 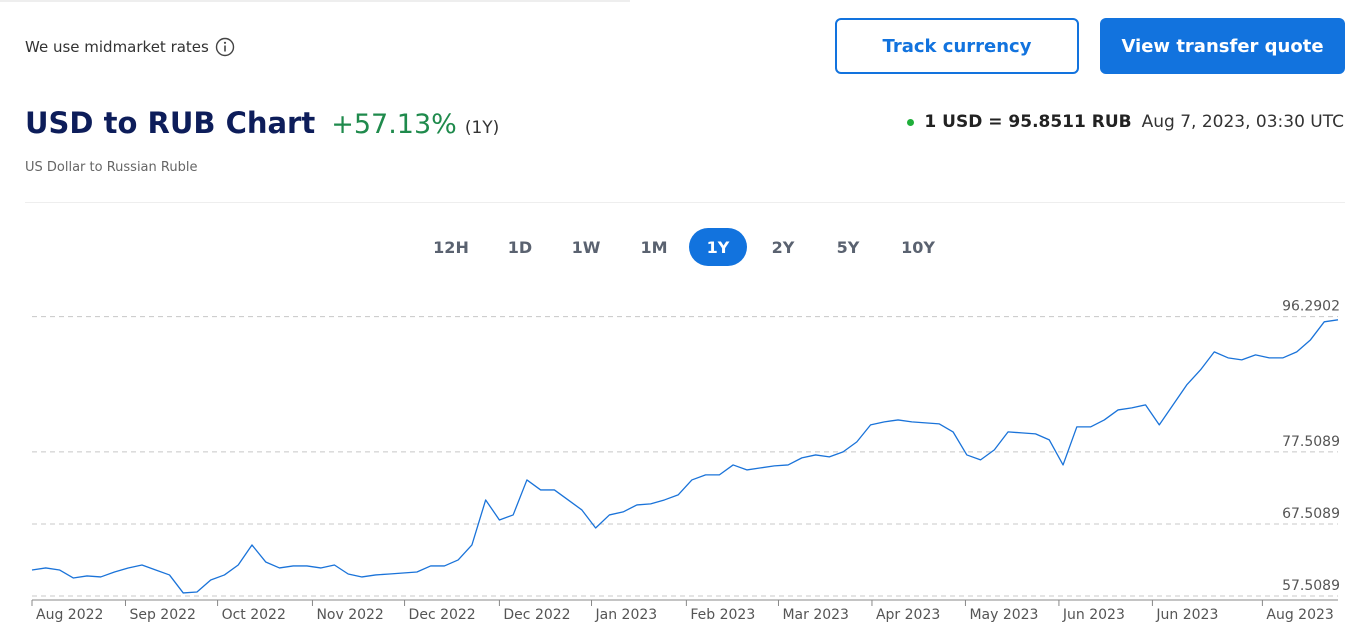 I want to click on range-button: 1W, so click(x=586, y=247).